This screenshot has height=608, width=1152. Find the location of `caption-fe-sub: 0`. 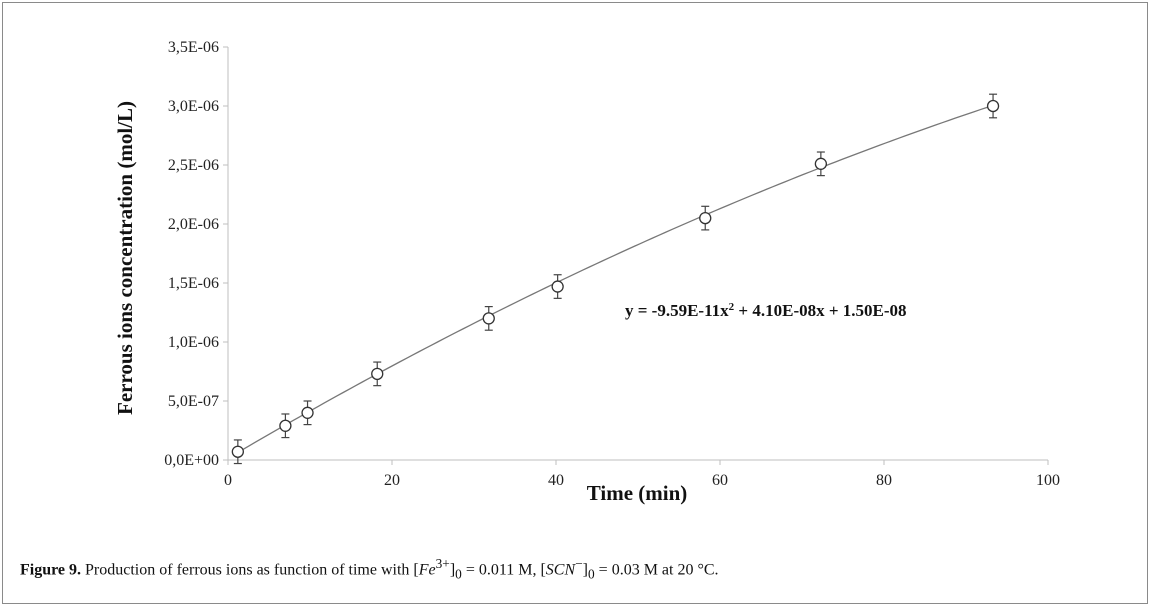

caption-fe-sub: 0 is located at coordinates (458, 574).